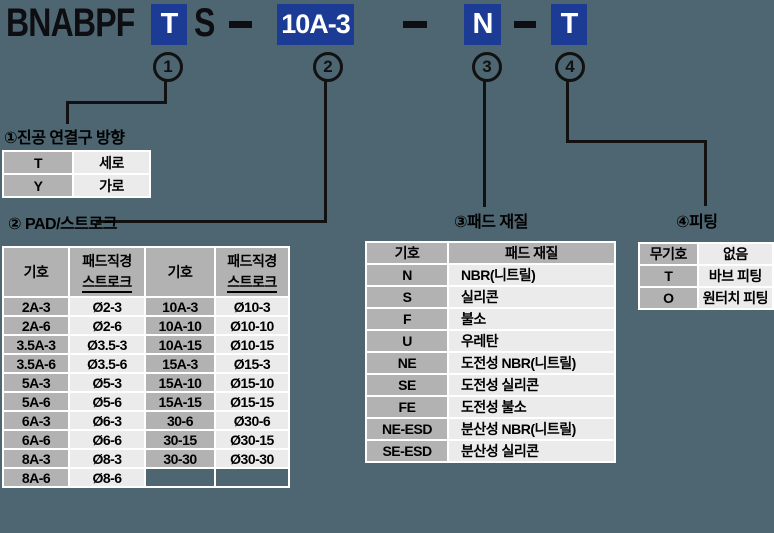  Describe the element at coordinates (315, 24) in the screenshot. I see `pad-stroke-code-box: 10A-3` at that location.